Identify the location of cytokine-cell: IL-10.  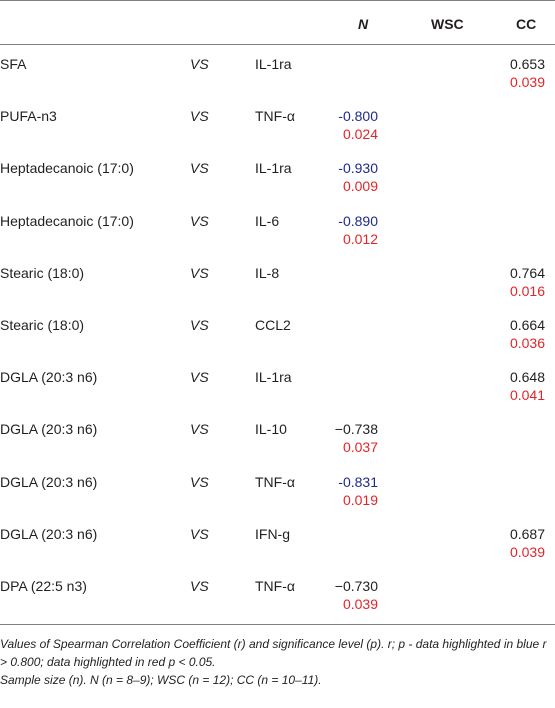
(271, 429).